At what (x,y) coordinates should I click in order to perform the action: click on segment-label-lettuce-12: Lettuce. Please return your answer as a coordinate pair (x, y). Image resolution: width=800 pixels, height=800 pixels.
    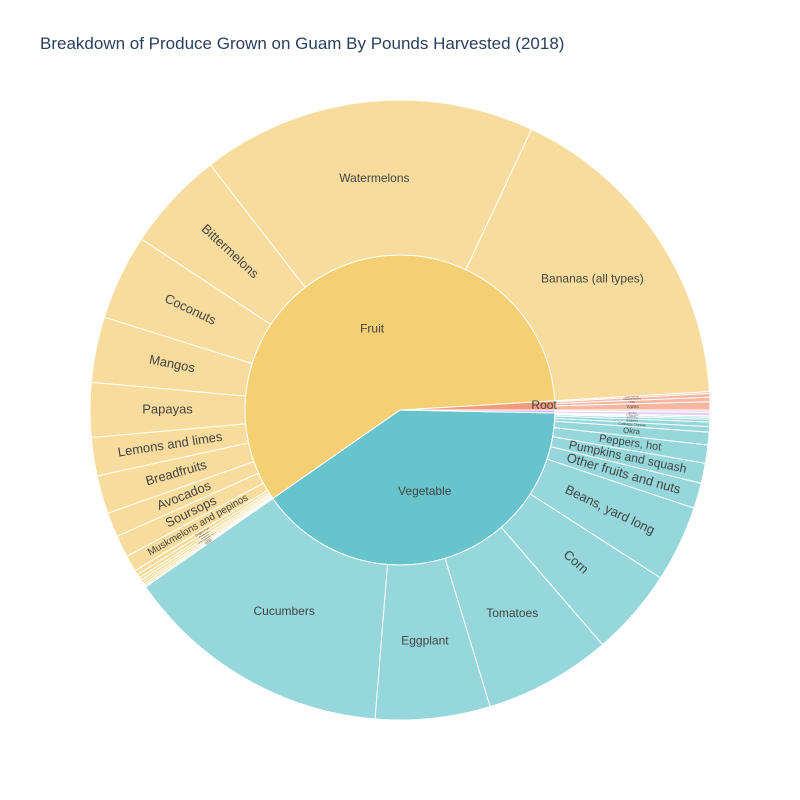
    Looking at the image, I should click on (633, 416).